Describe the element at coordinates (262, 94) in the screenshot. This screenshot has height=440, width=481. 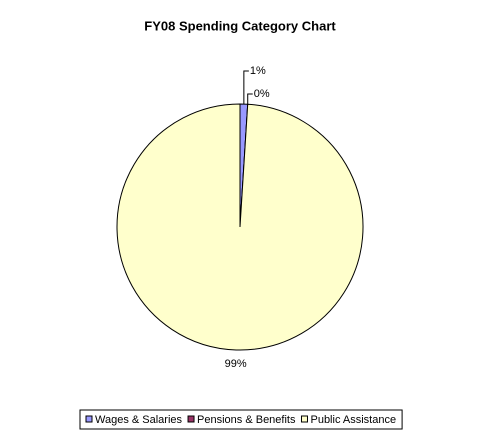
I see `data-label: 0%` at that location.